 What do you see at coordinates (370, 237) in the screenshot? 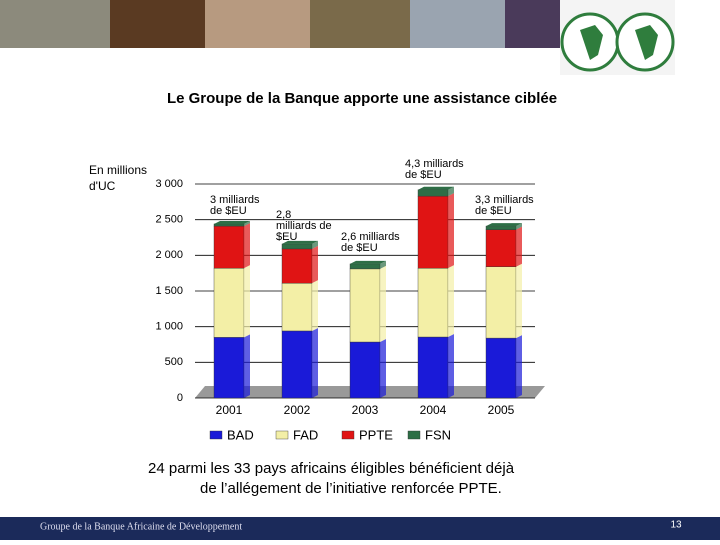
I see `annotation: 2,6 milliards` at bounding box center [370, 237].